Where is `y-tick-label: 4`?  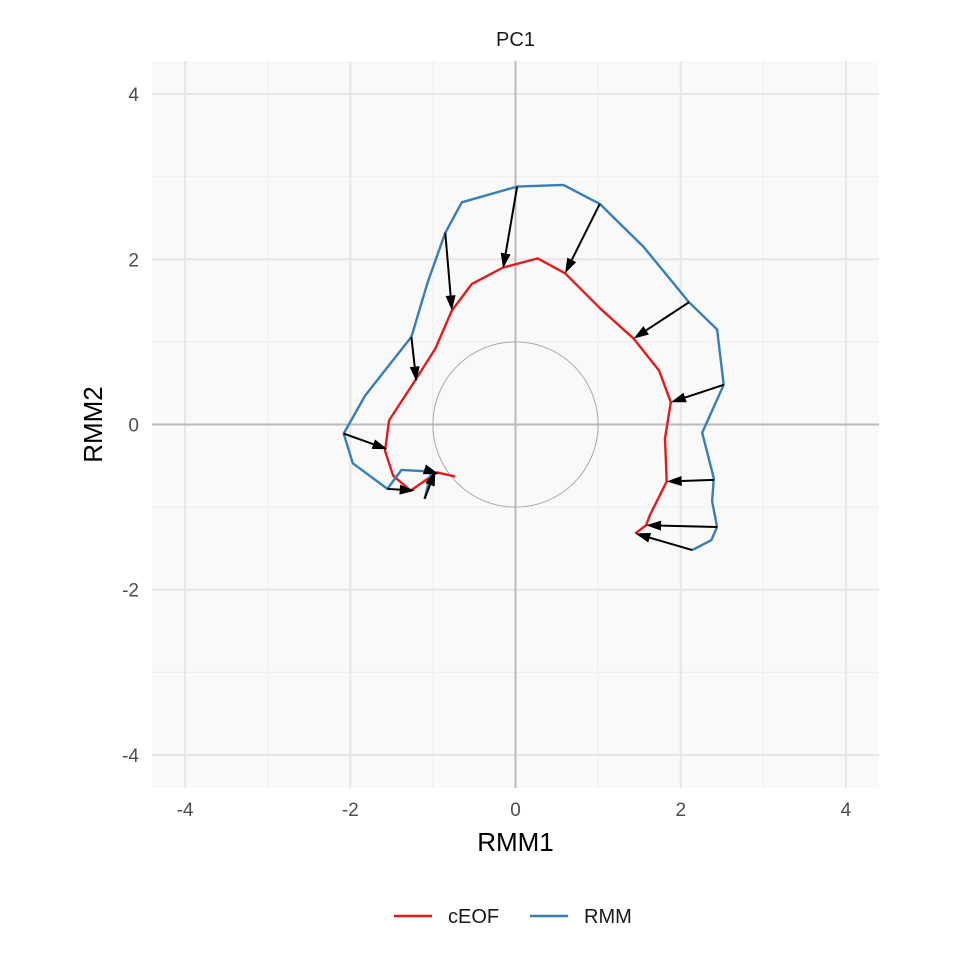 y-tick-label: 4 is located at coordinates (133, 95).